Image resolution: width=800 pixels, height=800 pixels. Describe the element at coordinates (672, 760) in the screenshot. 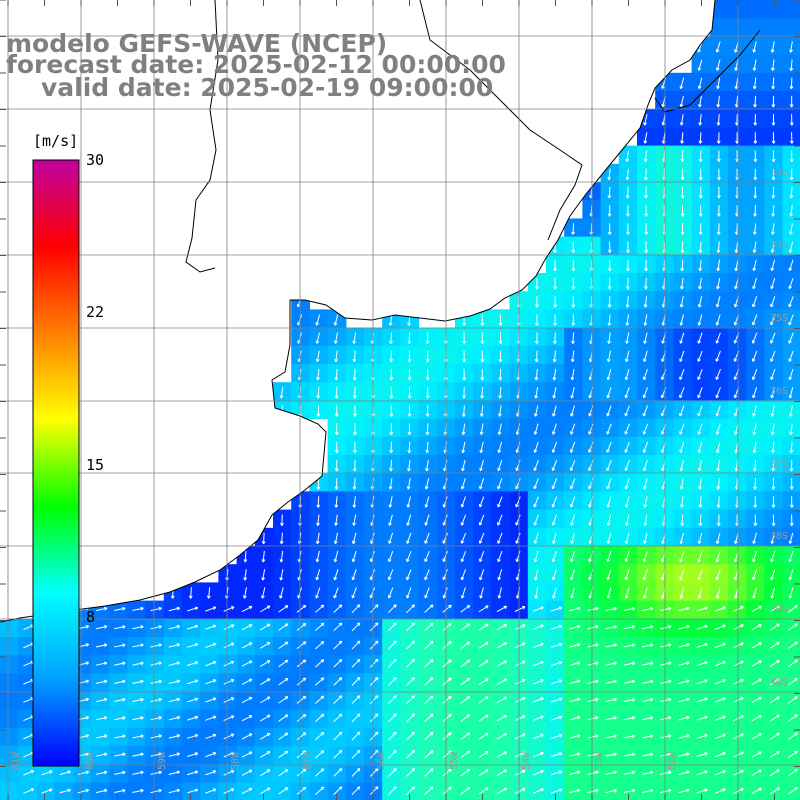

I see `lon-label: 52W` at that location.